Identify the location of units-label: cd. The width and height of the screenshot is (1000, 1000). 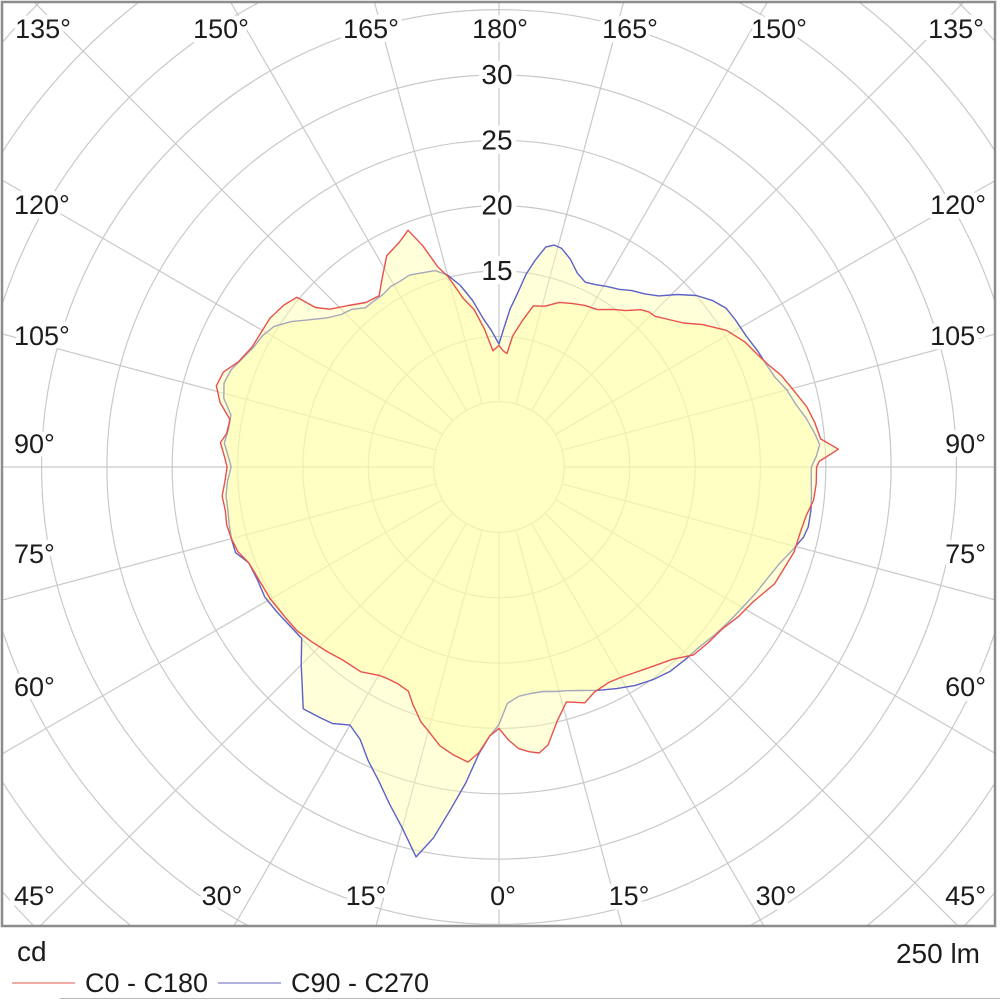
(32, 951).